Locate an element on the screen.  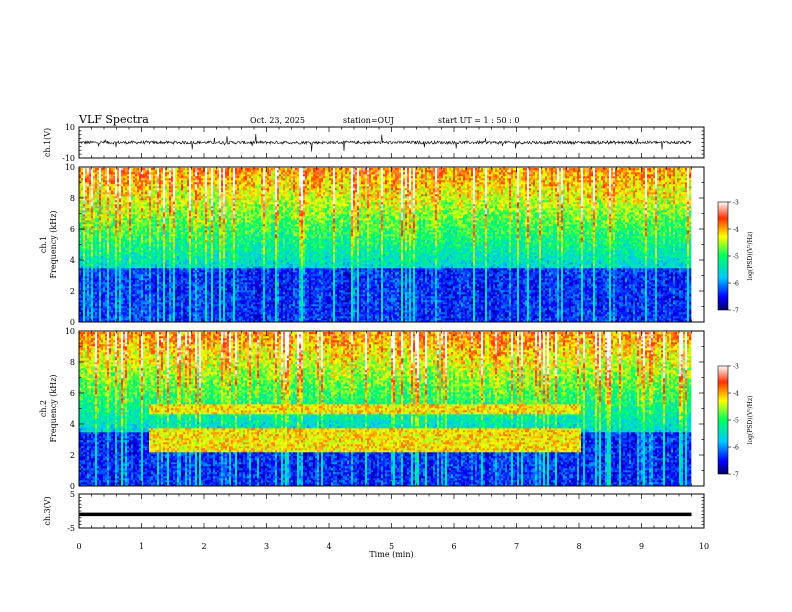
y-tick-label: -10 is located at coordinates (68, 158).